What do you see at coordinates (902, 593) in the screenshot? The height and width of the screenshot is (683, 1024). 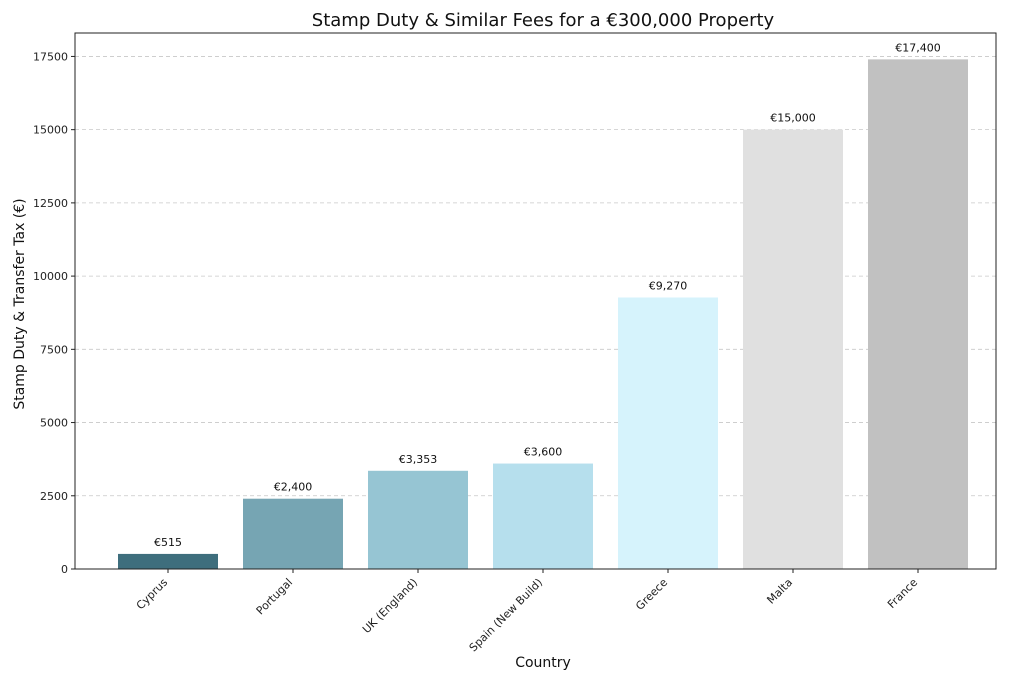 I see `x-tick-label: France` at bounding box center [902, 593].